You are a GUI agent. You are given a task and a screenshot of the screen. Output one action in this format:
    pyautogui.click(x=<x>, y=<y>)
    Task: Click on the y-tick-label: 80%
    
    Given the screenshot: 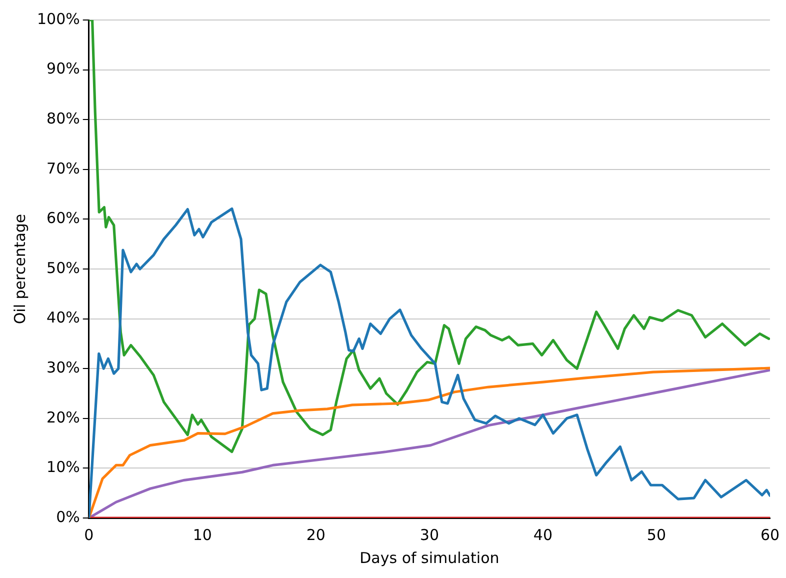 What is the action you would take?
    pyautogui.click(x=63, y=118)
    